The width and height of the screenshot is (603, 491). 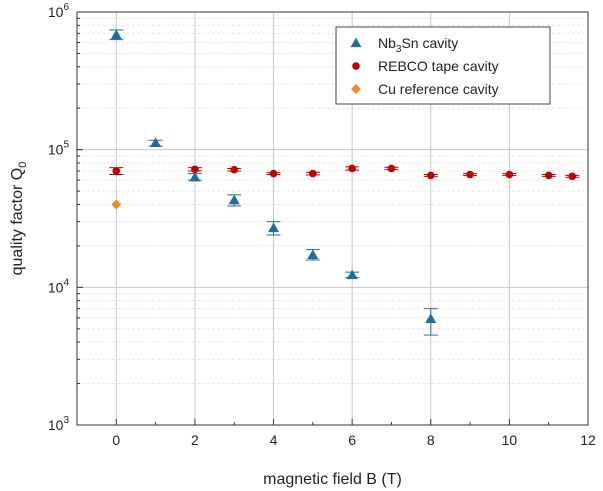 What do you see at coordinates (352, 440) in the screenshot?
I see `x-tick-label: 6` at bounding box center [352, 440].